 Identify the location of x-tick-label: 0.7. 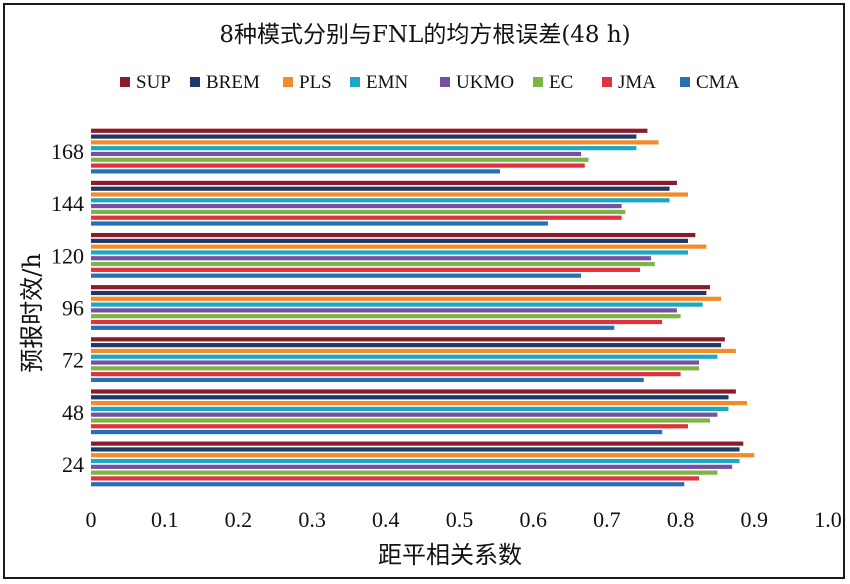
(607, 519).